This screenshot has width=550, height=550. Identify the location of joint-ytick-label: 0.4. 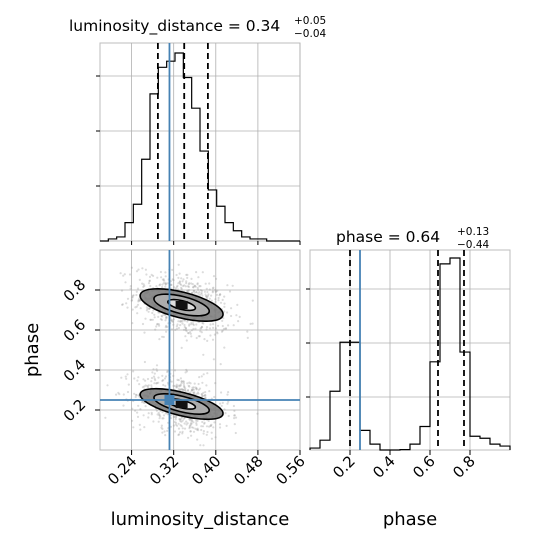
(75, 371).